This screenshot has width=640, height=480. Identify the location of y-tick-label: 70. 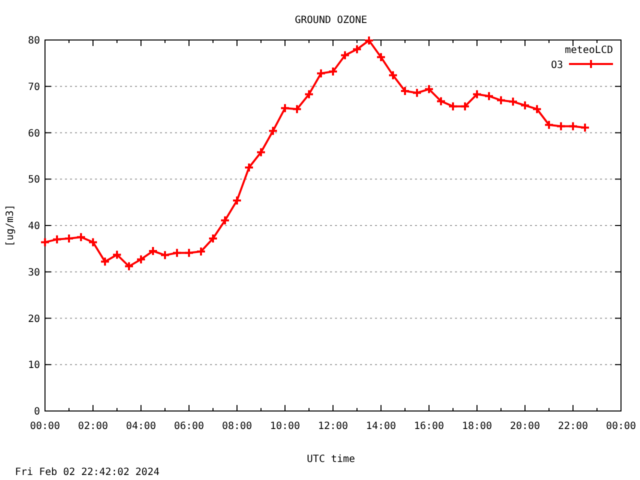
(34, 87).